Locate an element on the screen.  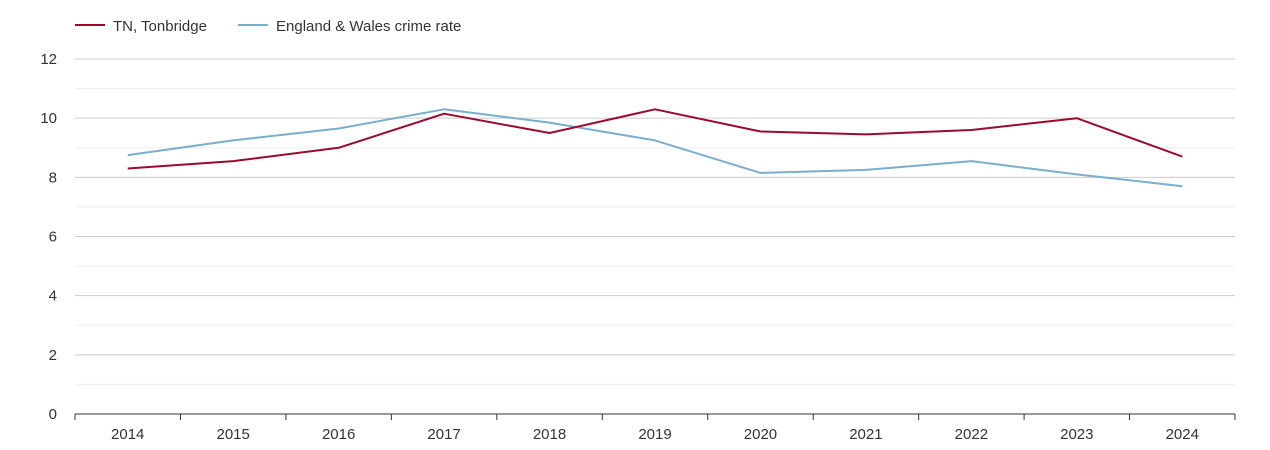
y-tick-label: 2 is located at coordinates (53, 355).